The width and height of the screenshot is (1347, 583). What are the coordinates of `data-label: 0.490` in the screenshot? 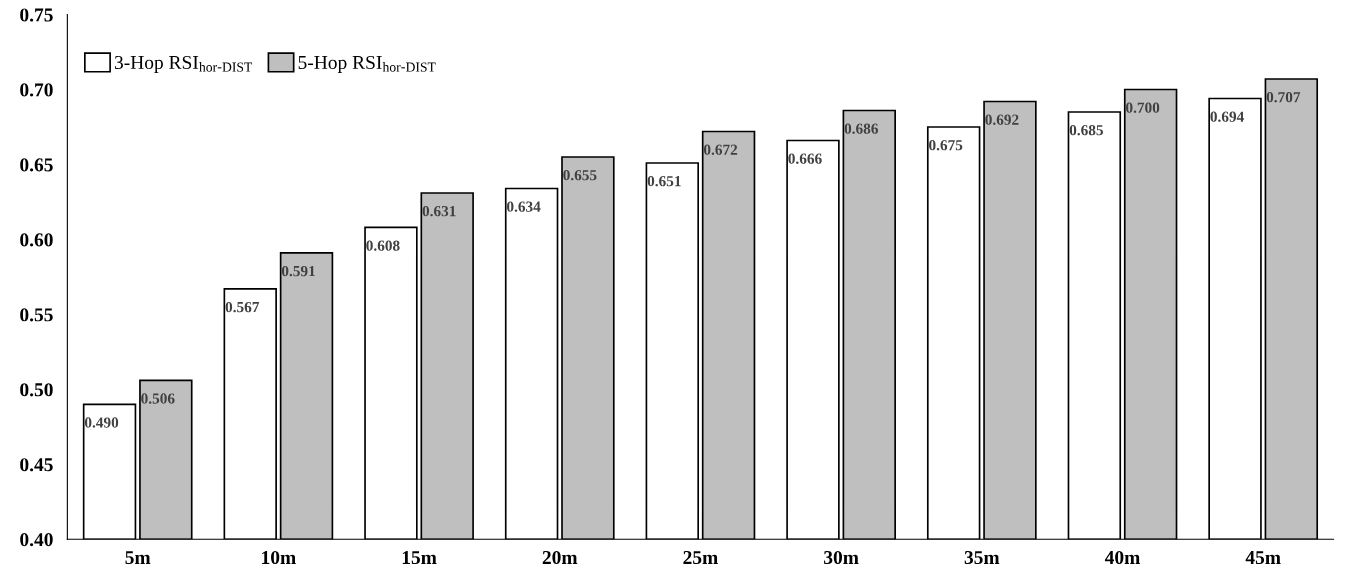 It's located at (101, 422).